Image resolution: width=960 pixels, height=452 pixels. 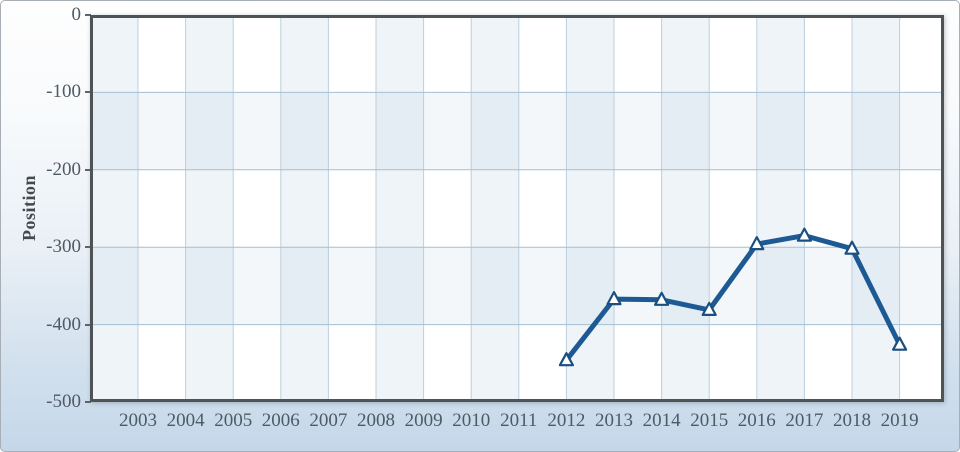 What do you see at coordinates (185, 420) in the screenshot?
I see `x-tick-label: 2004` at bounding box center [185, 420].